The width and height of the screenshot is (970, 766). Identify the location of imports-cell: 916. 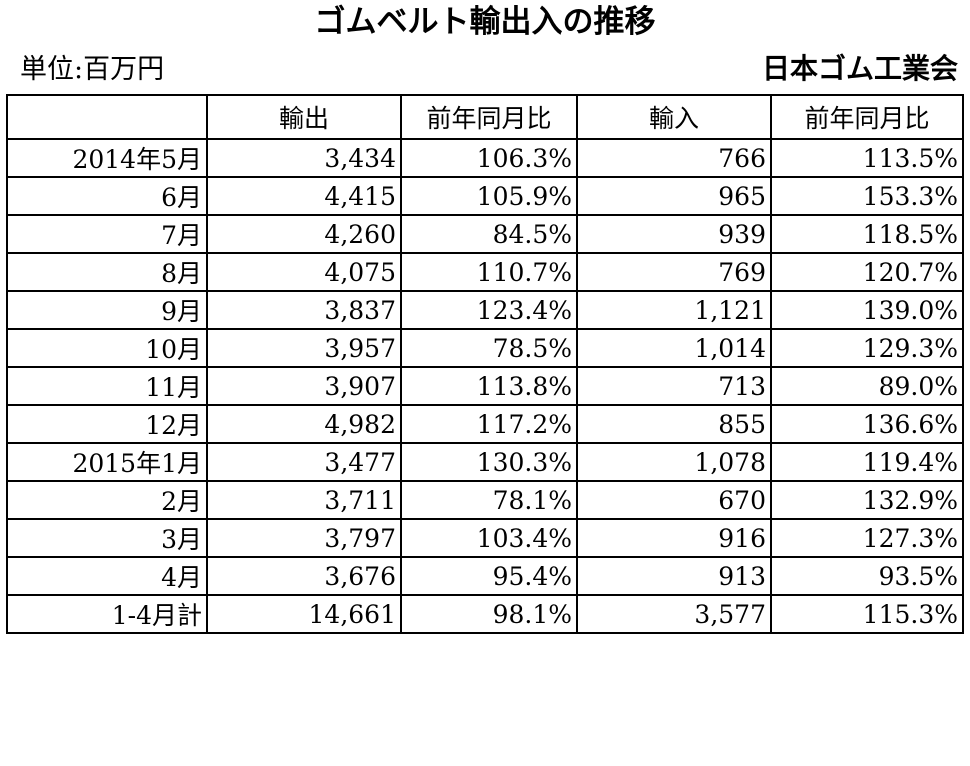
(674, 538).